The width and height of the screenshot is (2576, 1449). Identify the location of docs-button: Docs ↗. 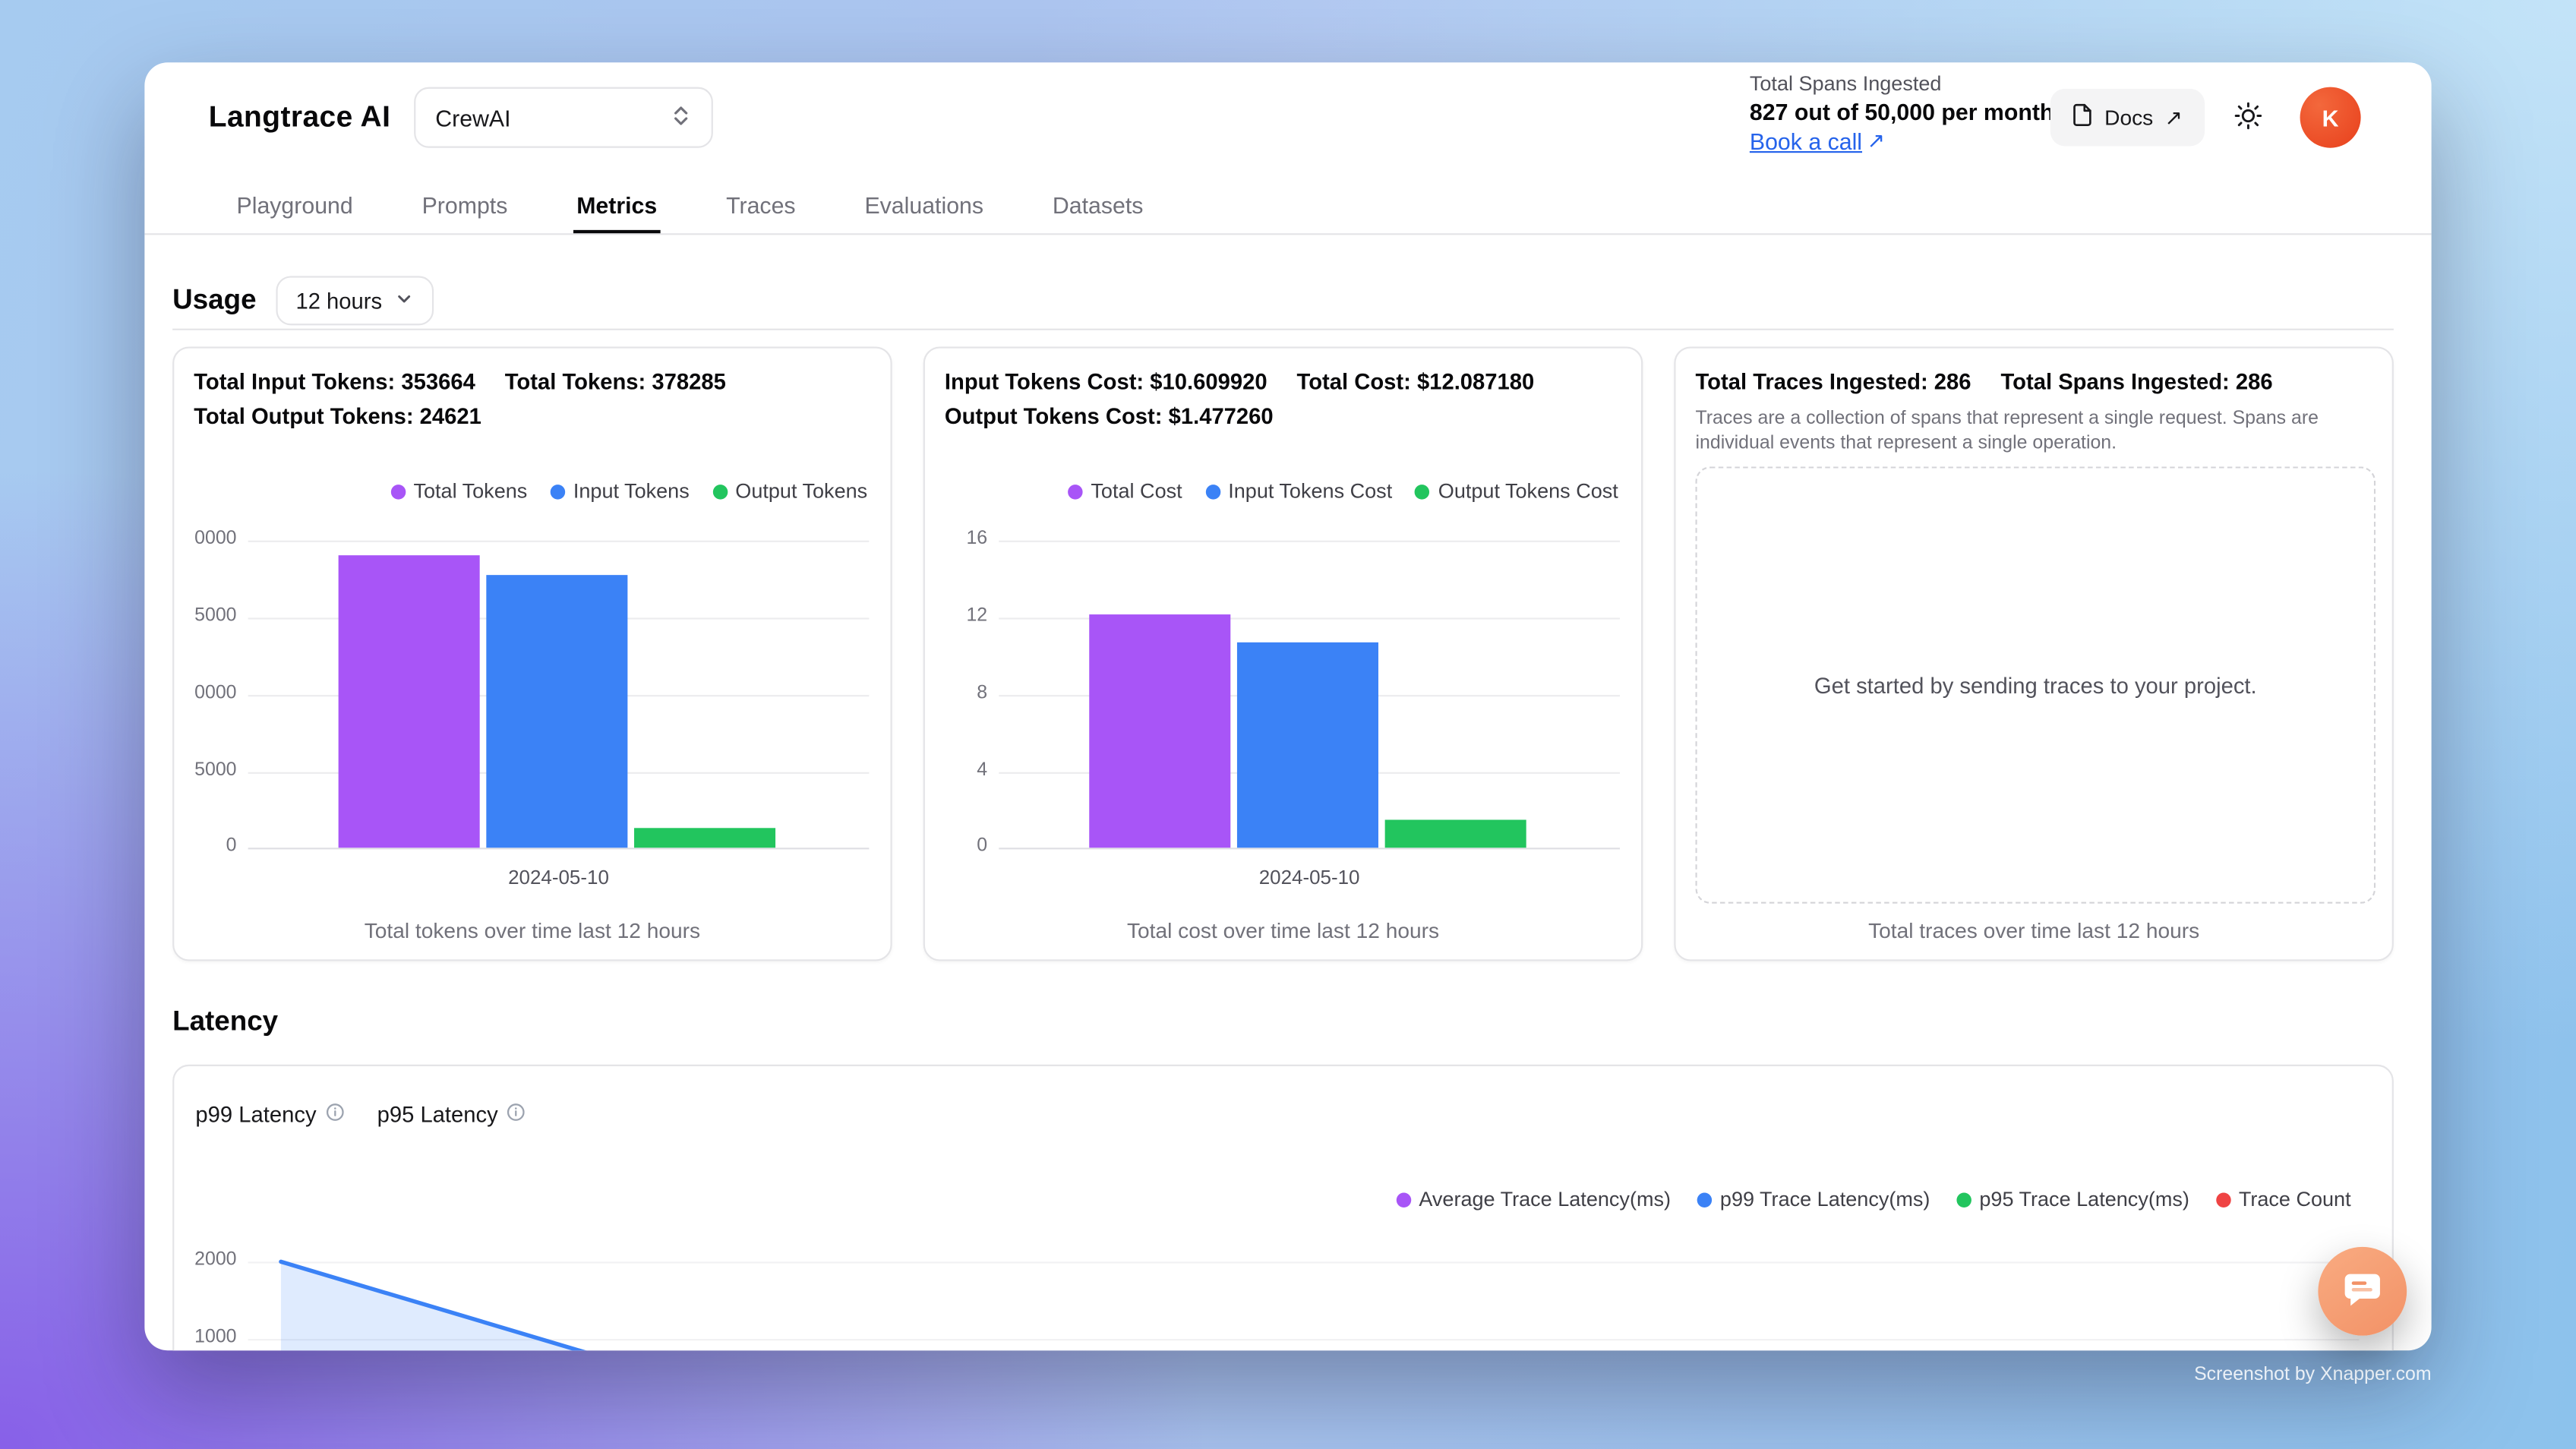
(2127, 117).